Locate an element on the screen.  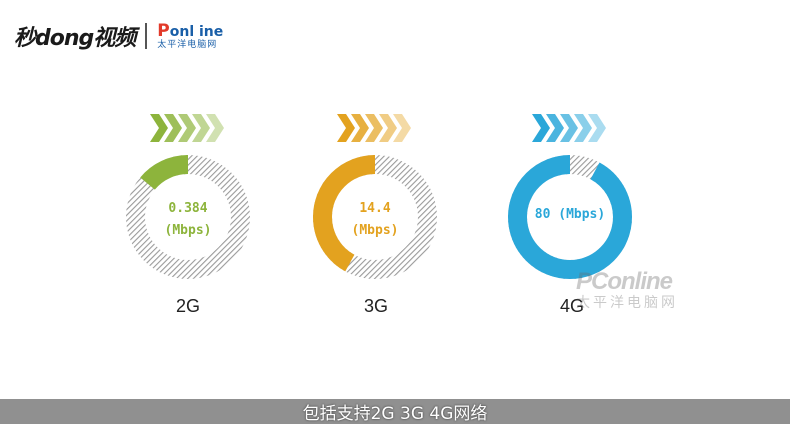
gauge-2g: 0.384 (Mbps) is located at coordinates (188, 200).